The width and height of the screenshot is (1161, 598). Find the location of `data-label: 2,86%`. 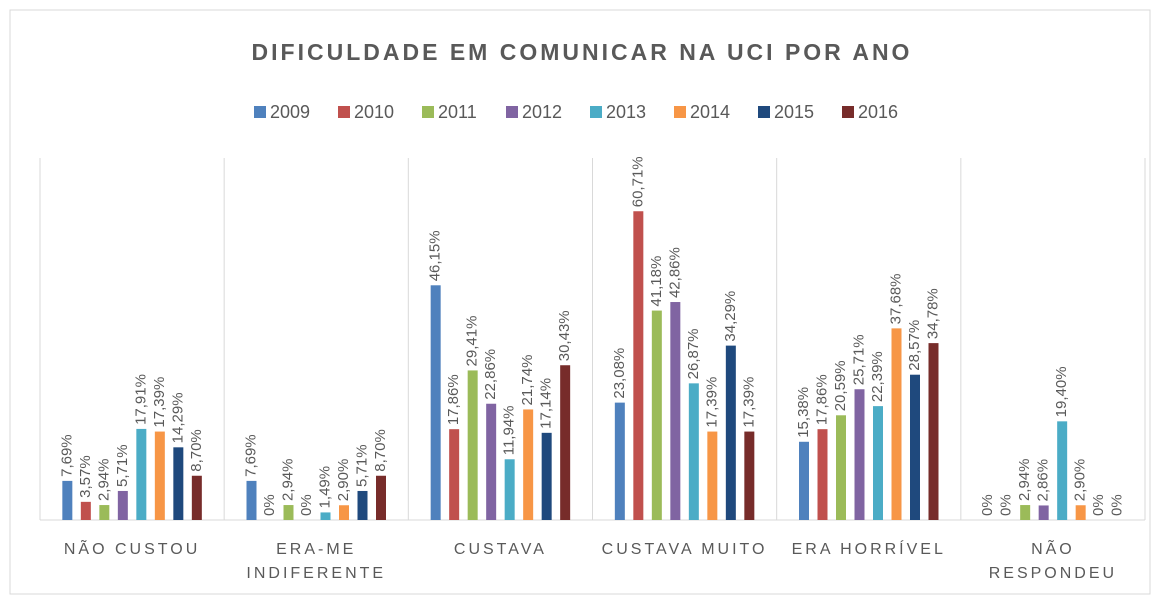

data-label: 2,86% is located at coordinates (1043, 480).